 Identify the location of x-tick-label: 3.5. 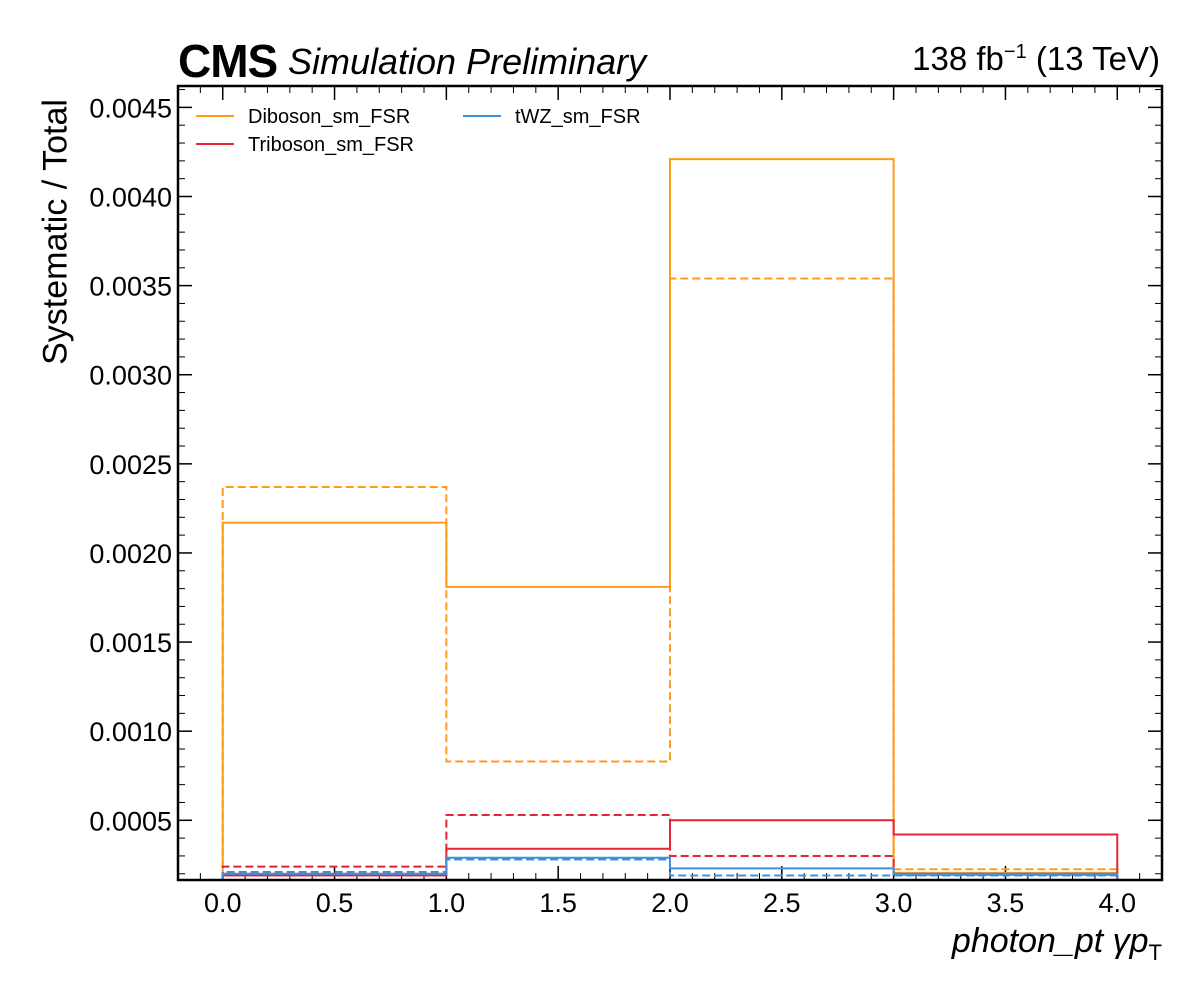
(1006, 903).